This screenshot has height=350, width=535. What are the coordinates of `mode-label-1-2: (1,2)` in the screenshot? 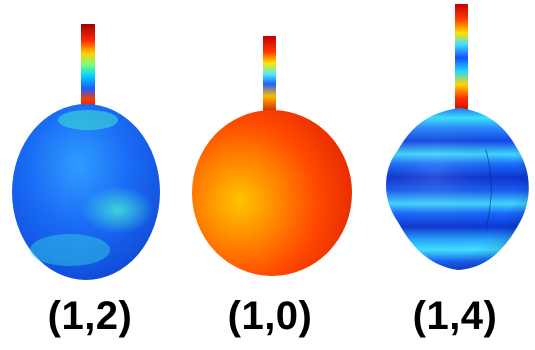 It's located at (90, 316).